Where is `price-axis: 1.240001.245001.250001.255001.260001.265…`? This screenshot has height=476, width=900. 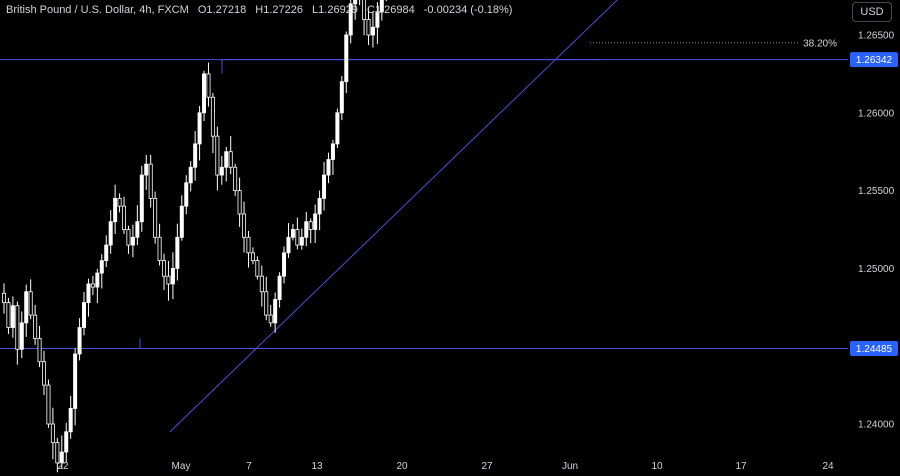
price-axis: 1.240001.245001.250001.255001.260001.265… is located at coordinates (874, 215).